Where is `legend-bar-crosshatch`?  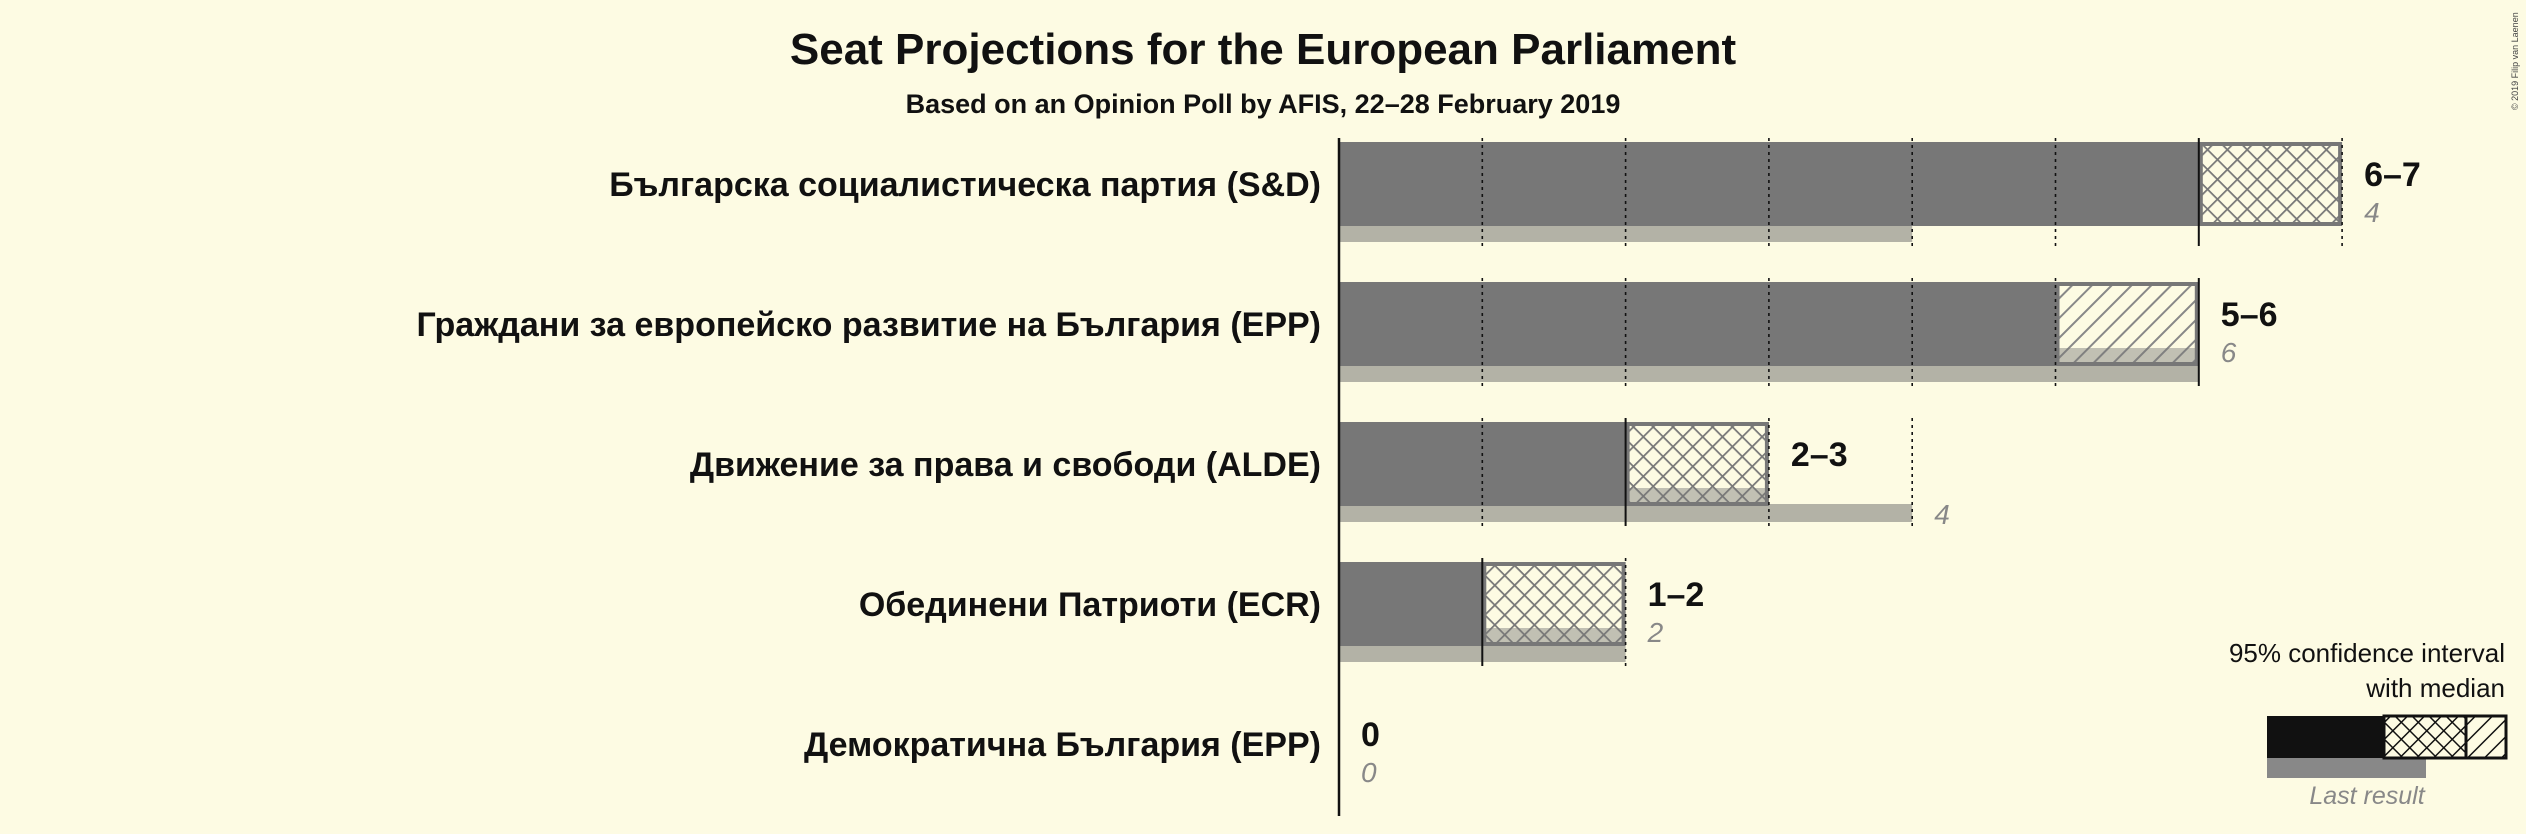
legend-bar-crosshatch is located at coordinates (2425, 737).